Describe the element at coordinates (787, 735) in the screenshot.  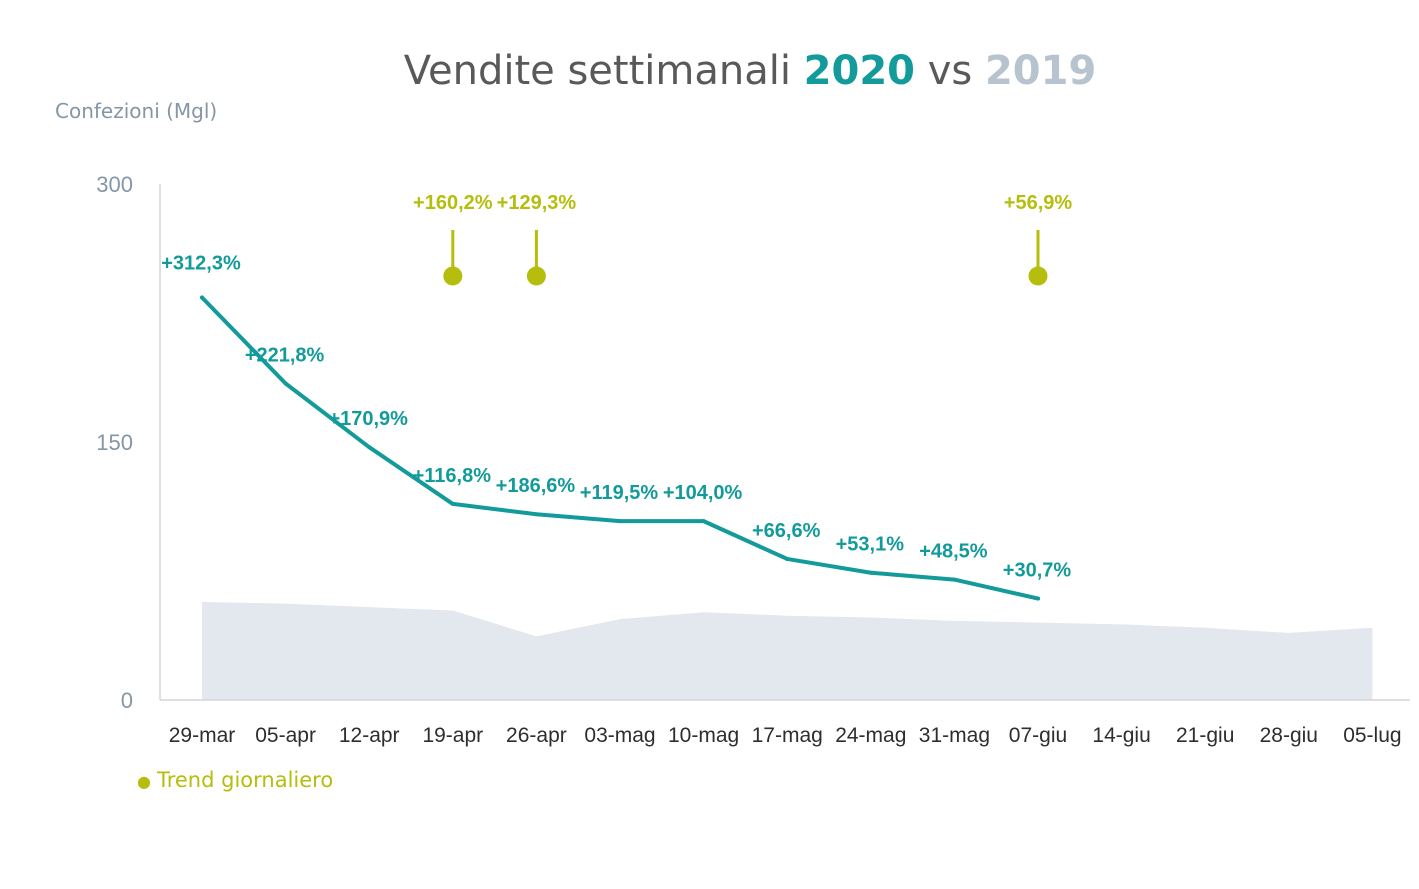
I see `x-tick-label: 17-mag` at that location.